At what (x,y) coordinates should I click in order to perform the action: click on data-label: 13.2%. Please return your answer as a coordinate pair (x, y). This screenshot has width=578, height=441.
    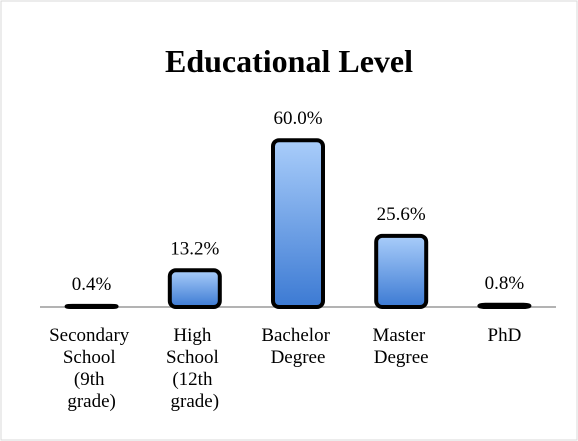
    Looking at the image, I should click on (194, 248).